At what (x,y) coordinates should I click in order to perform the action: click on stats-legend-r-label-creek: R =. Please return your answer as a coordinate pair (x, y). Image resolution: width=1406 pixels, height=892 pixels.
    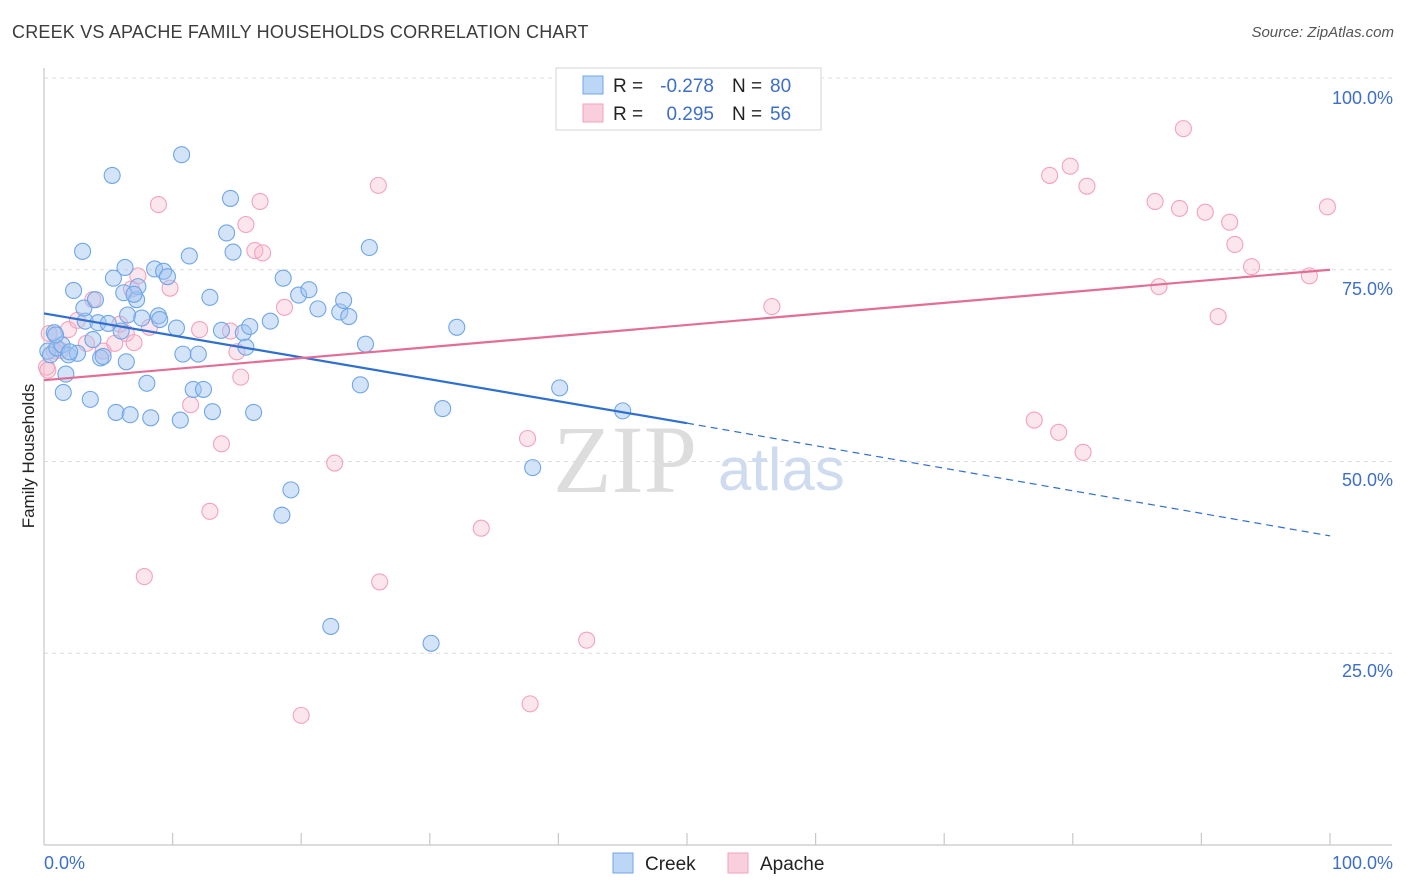
    Looking at the image, I should click on (628, 86).